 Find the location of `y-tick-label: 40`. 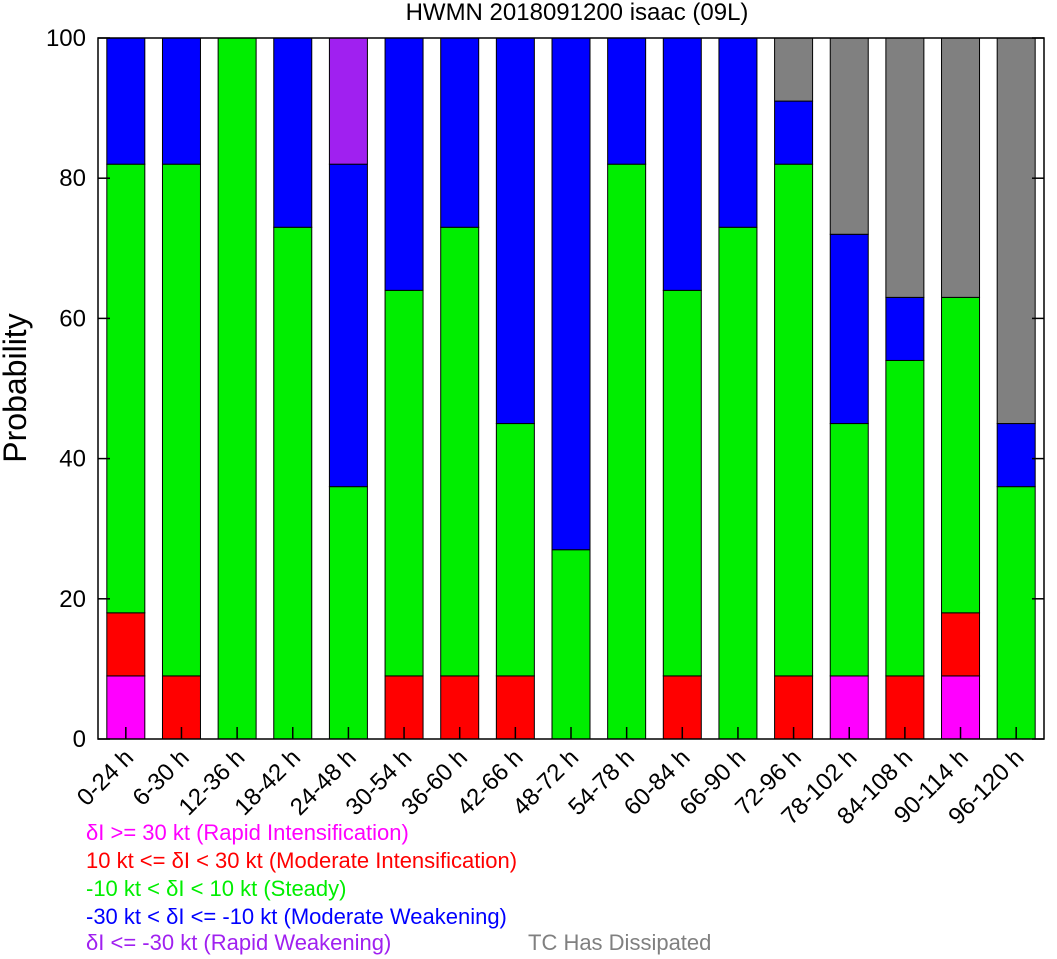

y-tick-label: 40 is located at coordinates (72, 459).